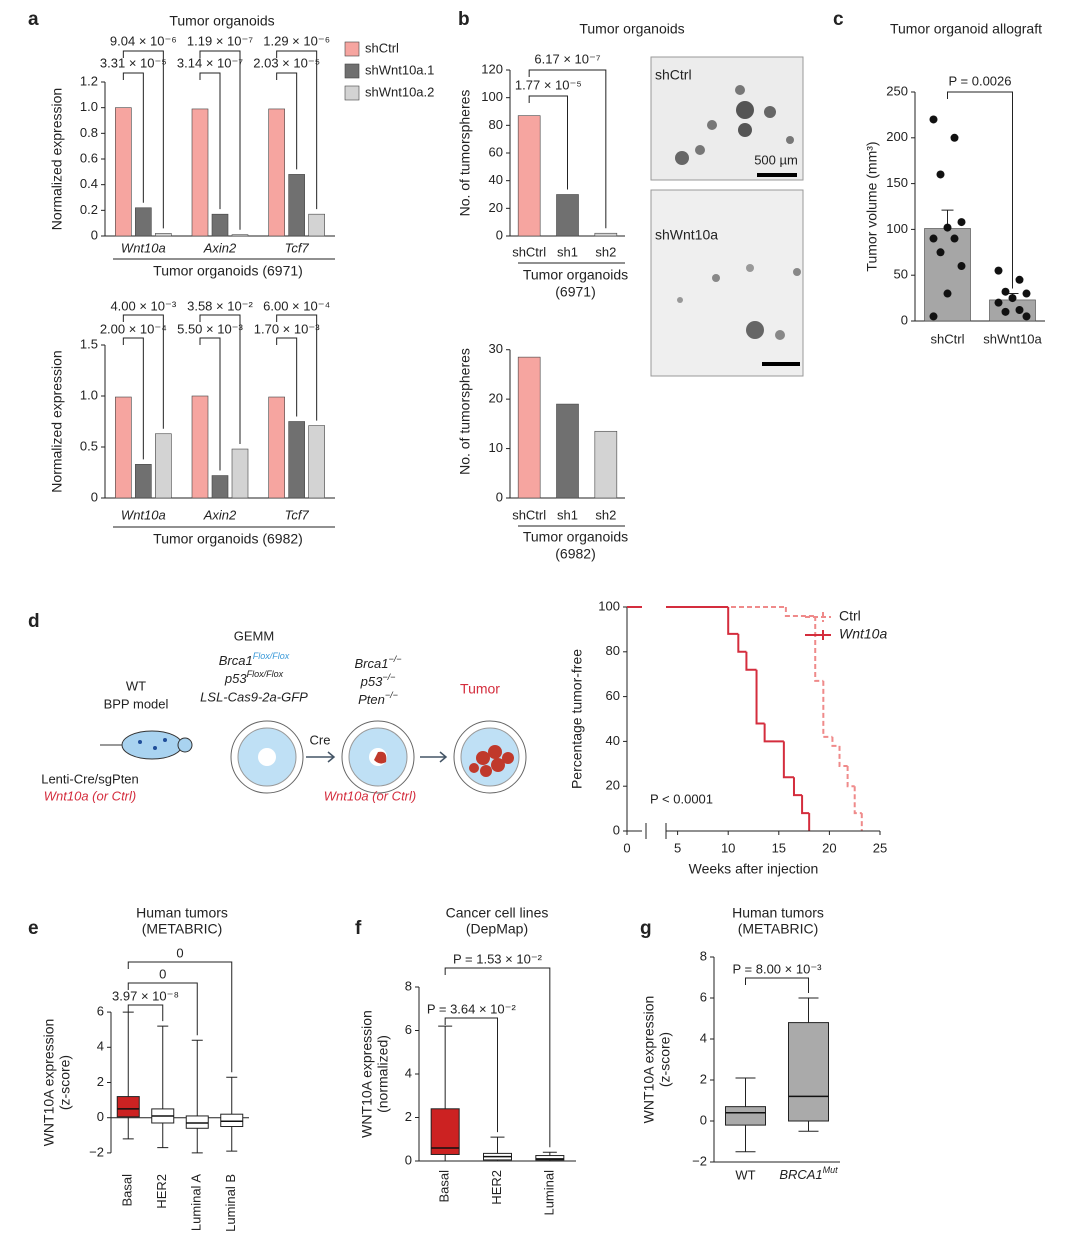 The image size is (1080, 1248). I want to click on p-value: 3.97 × 10⁻⁸, so click(145, 995).